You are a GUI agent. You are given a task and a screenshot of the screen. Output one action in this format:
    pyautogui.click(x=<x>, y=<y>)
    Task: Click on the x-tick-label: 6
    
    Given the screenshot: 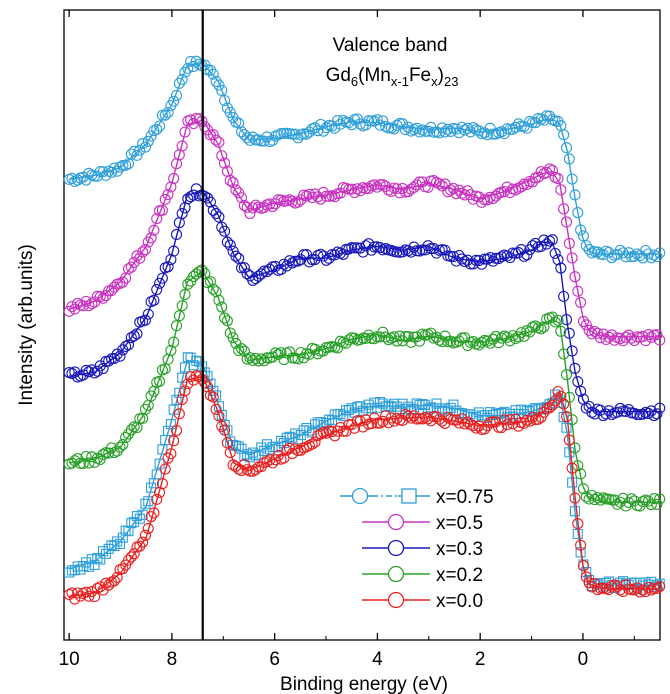 What is the action you would take?
    pyautogui.click(x=274, y=659)
    